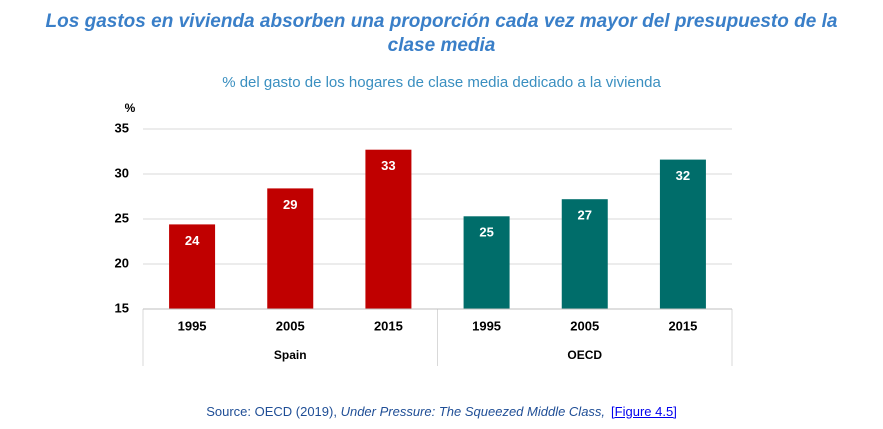  Describe the element at coordinates (122, 172) in the screenshot. I see `y-tick-label: 30` at that location.